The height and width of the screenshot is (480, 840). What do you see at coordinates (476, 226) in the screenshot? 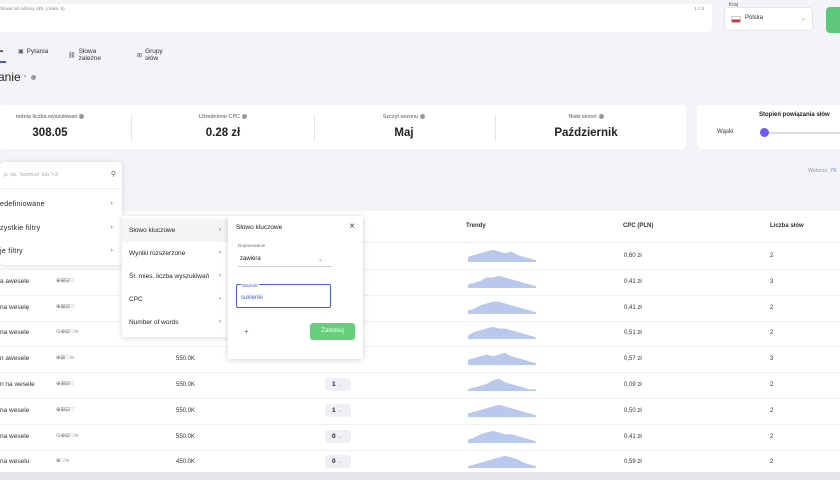
I see `col-trend-header: Trendy` at bounding box center [476, 226].